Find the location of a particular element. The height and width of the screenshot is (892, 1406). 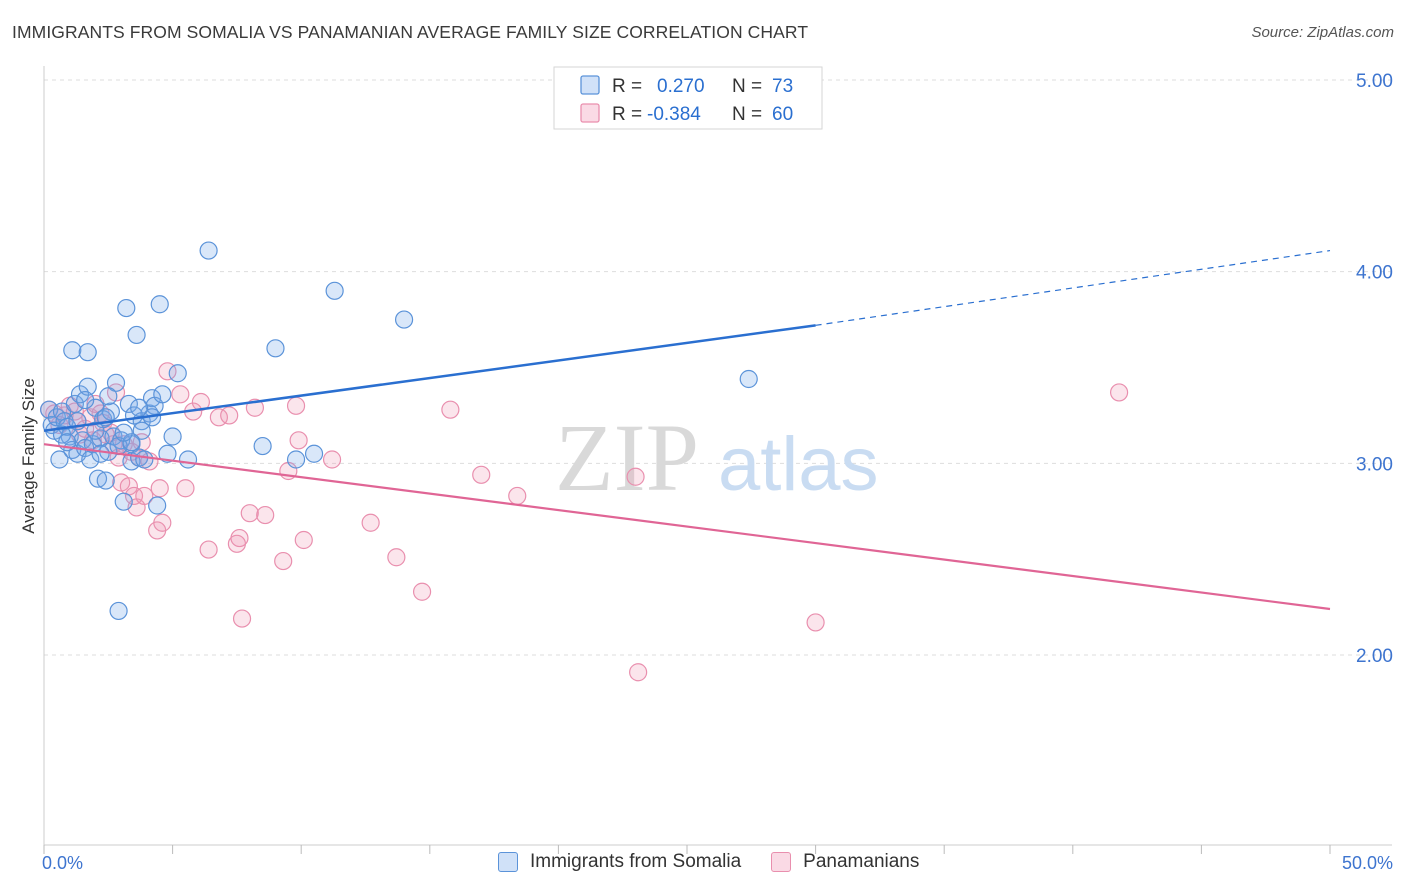

legend-r-label-pink: R = is located at coordinates (627, 114).